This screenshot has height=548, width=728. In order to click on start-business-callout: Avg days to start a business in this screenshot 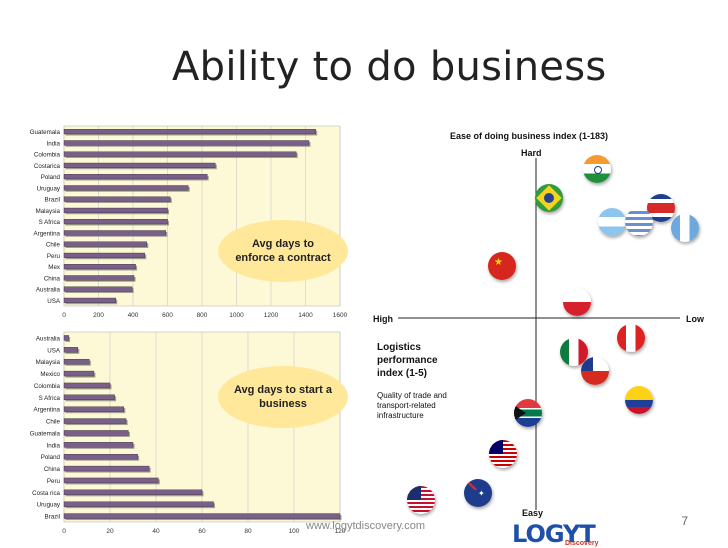, I will do `click(283, 397)`.